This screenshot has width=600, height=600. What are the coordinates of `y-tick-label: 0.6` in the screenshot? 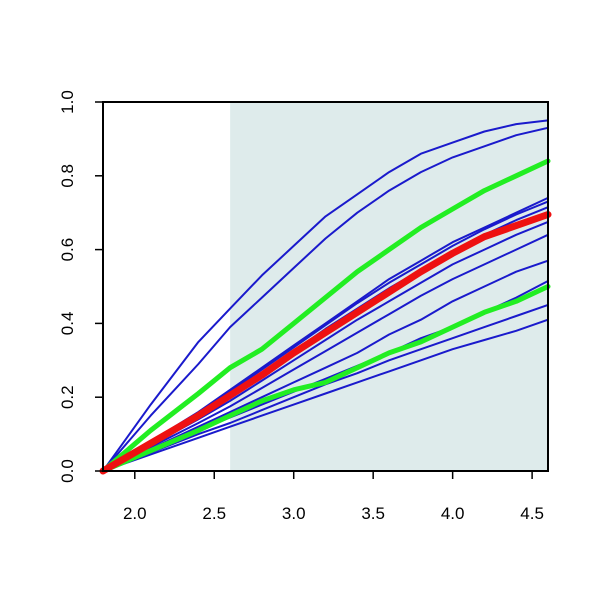 It's located at (67, 250).